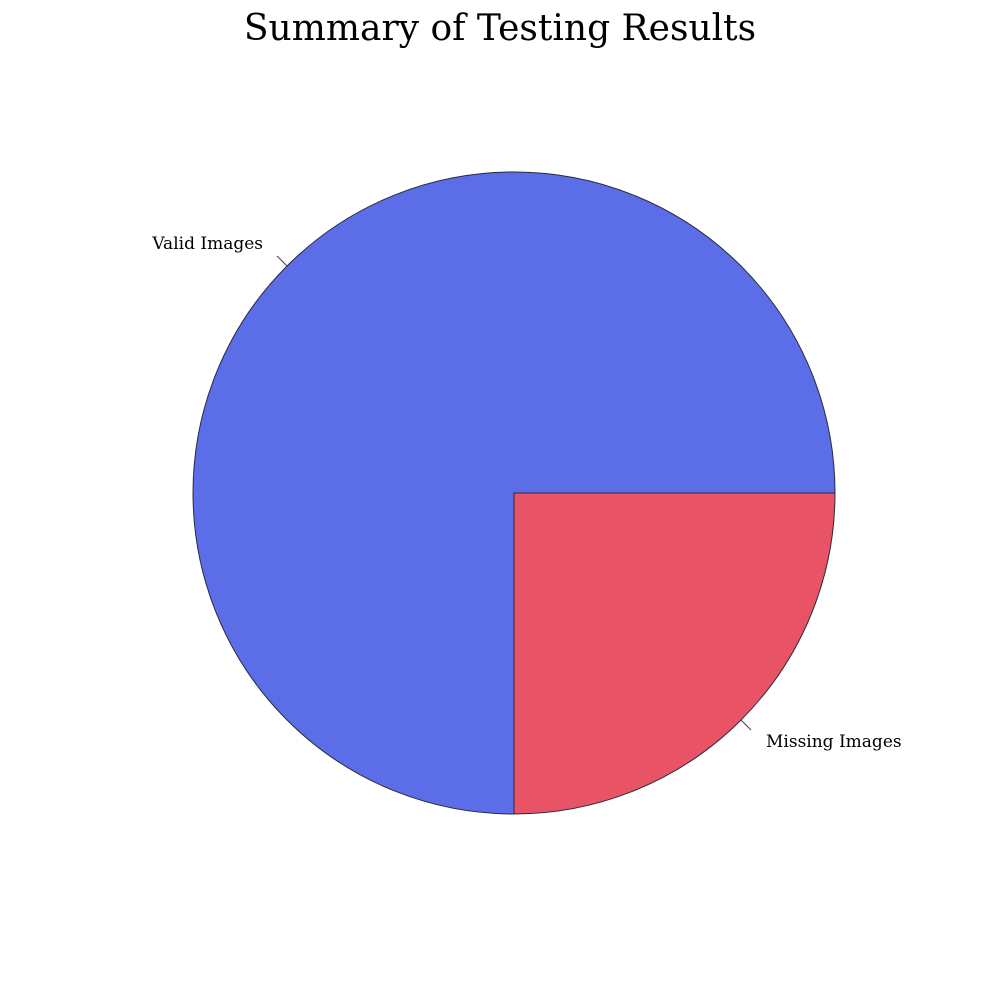 The width and height of the screenshot is (1000, 1000). What do you see at coordinates (746, 725) in the screenshot?
I see `leader-line-missing-images` at bounding box center [746, 725].